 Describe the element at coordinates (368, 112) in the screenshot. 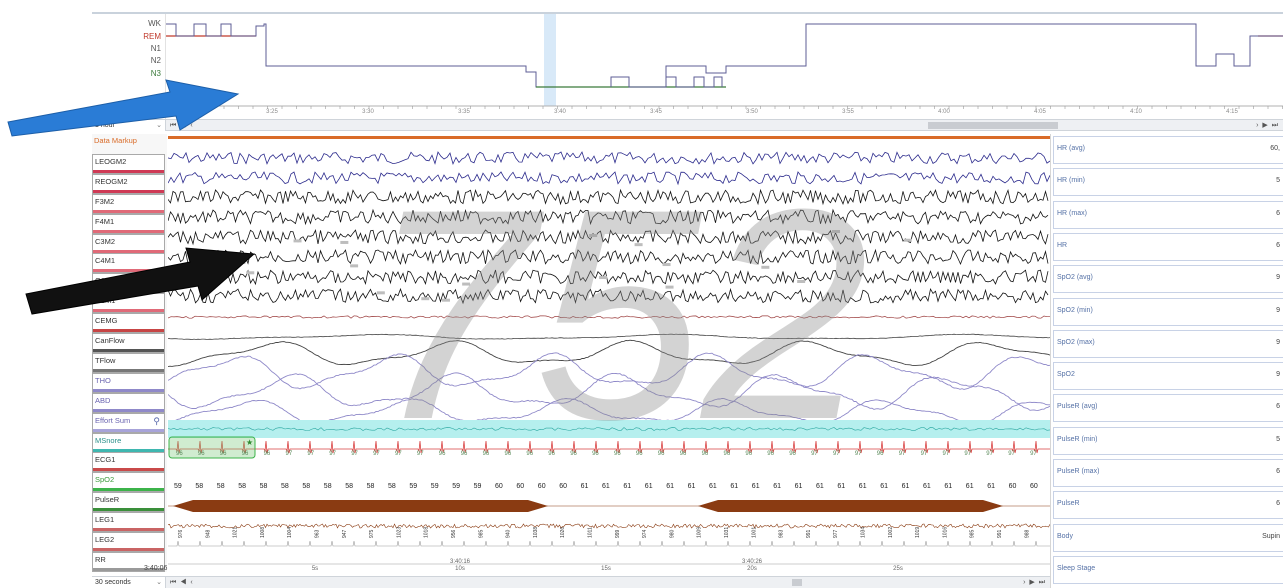

I see `hypnogram-tick-label: 3:30` at that location.